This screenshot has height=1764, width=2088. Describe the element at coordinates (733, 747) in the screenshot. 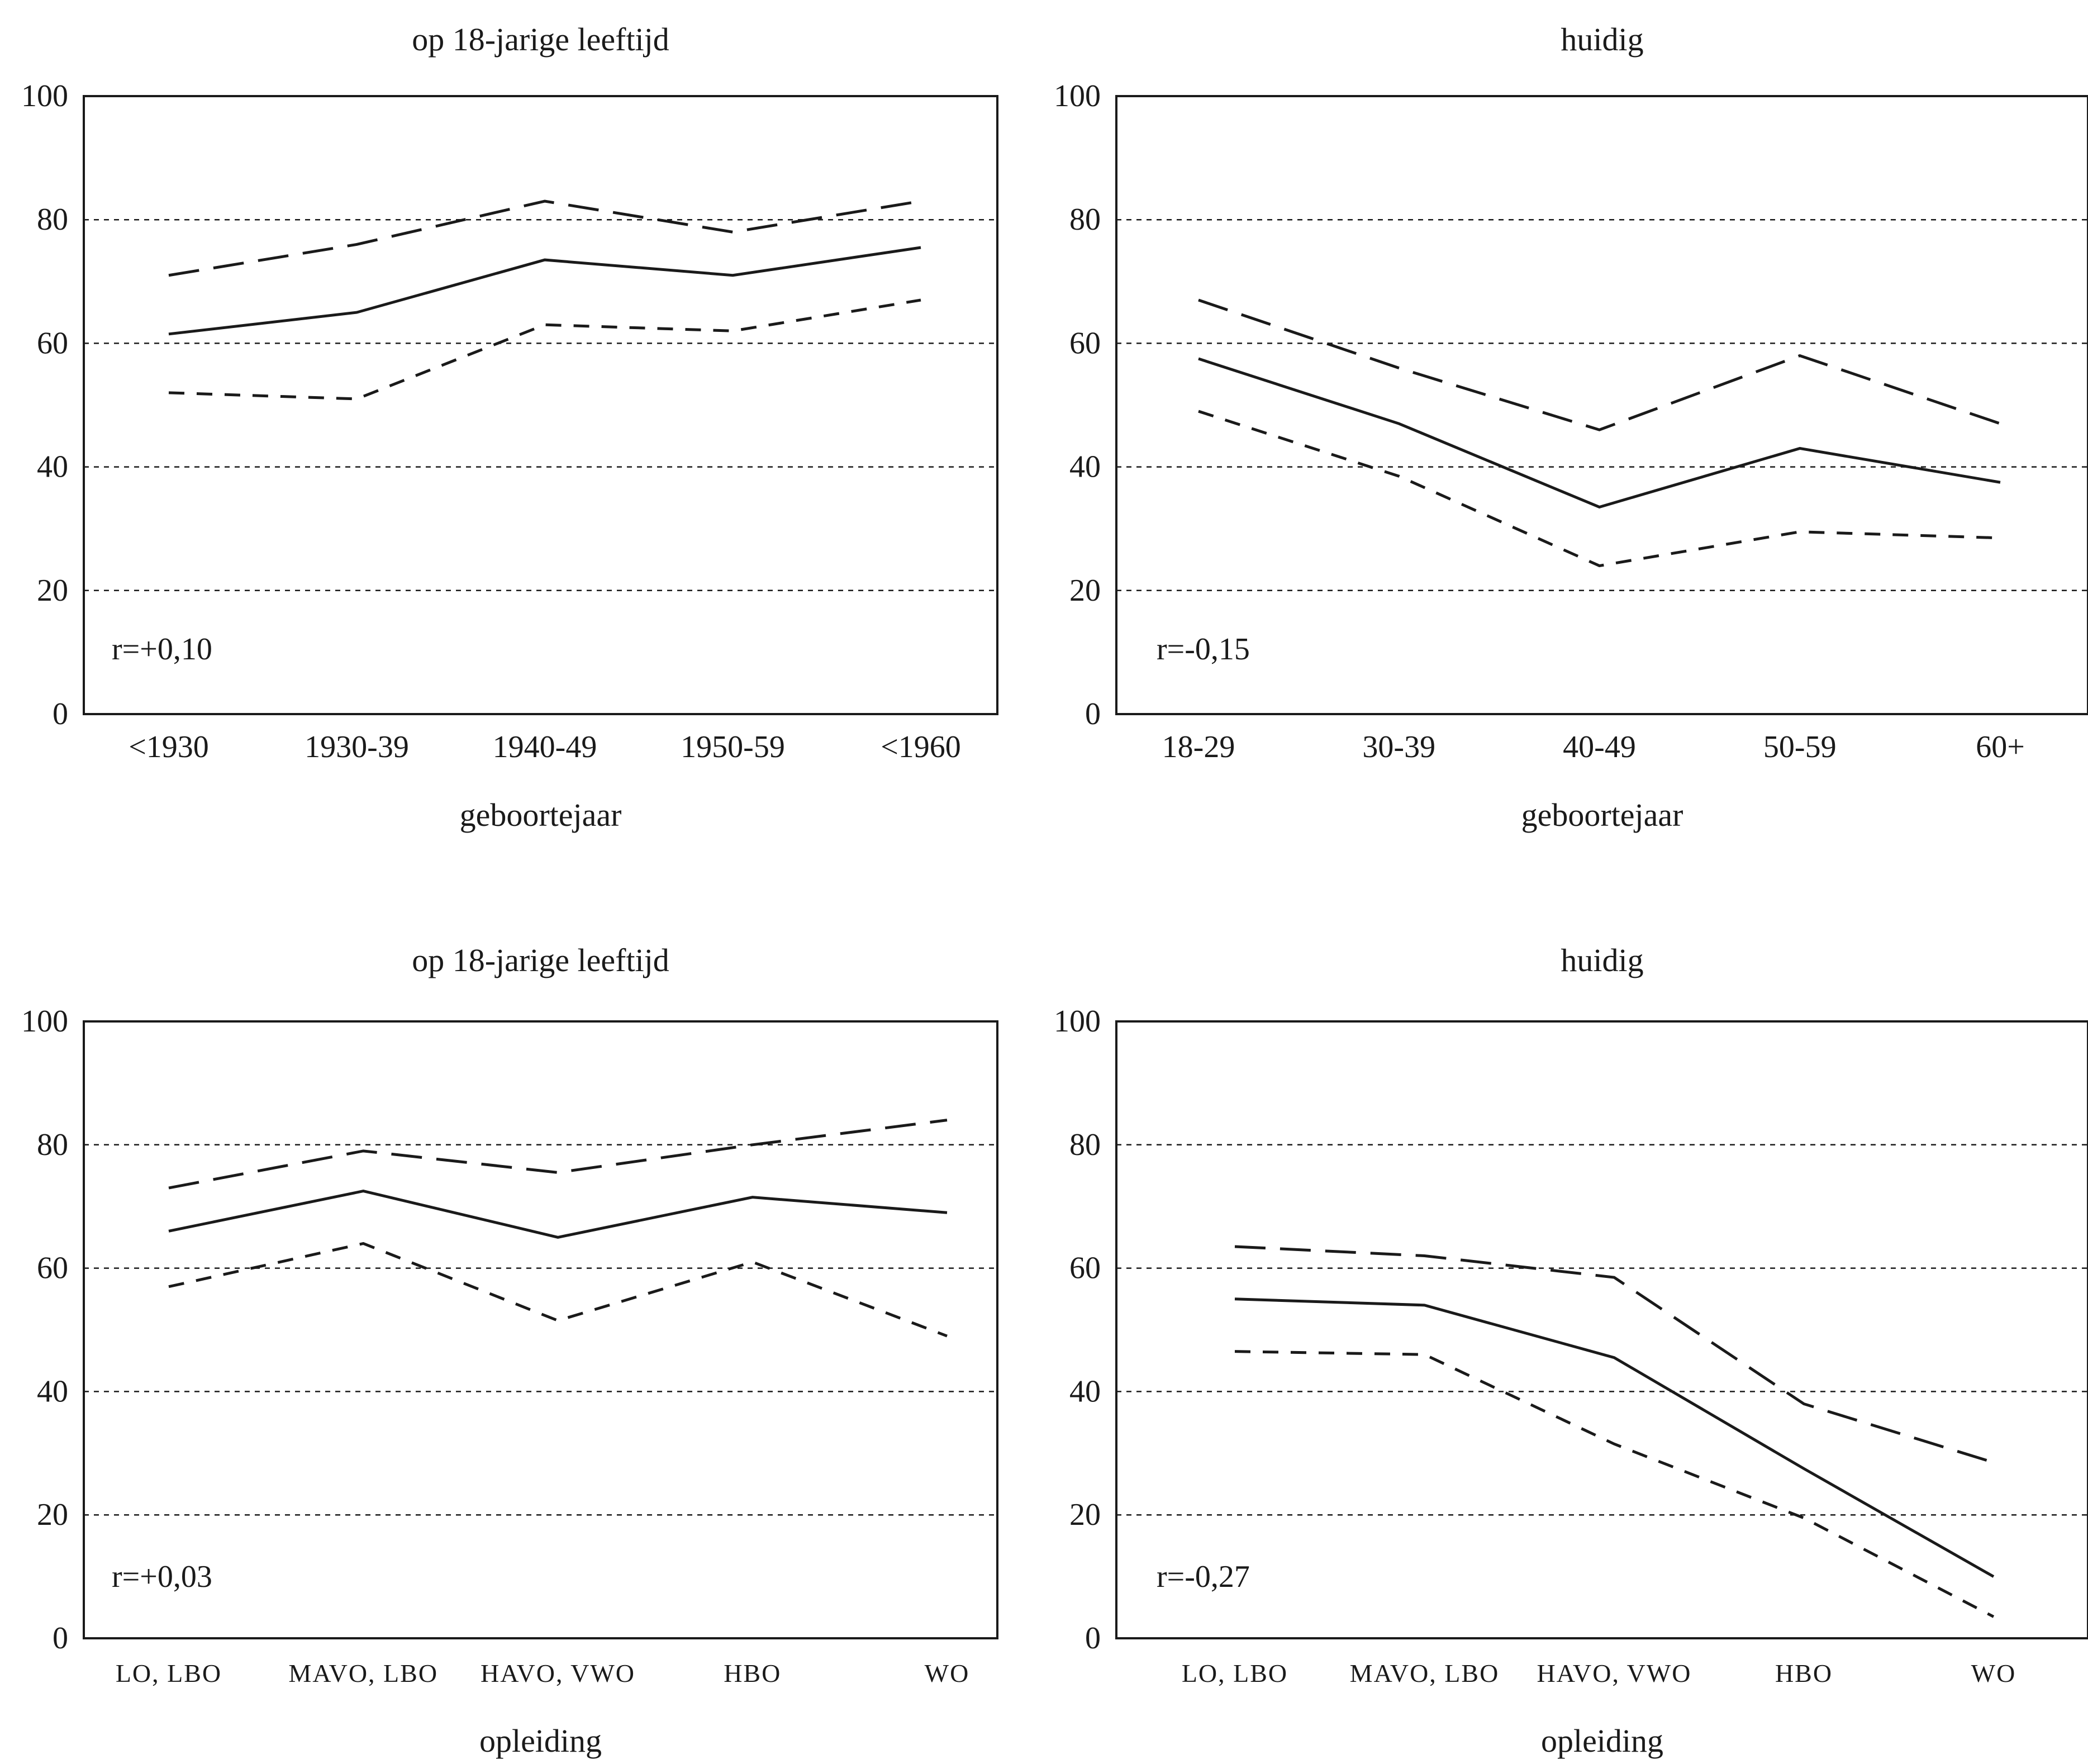

I see `x-tick-label: 1950-59` at that location.